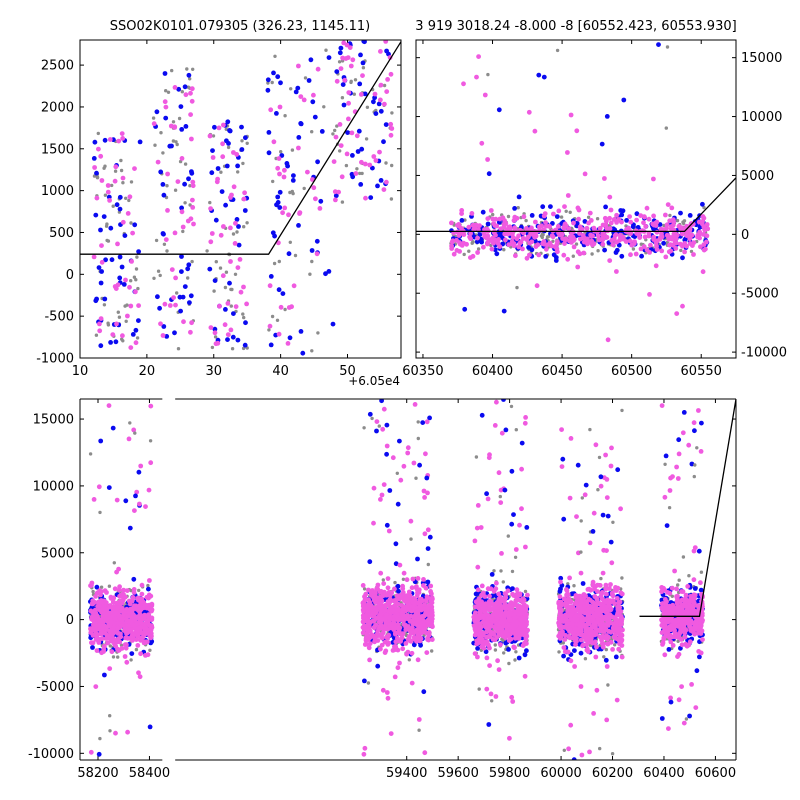 This screenshot has height=800, width=800. What do you see at coordinates (761, 58) in the screenshot?
I see `y-tick-label: 15000` at bounding box center [761, 58].